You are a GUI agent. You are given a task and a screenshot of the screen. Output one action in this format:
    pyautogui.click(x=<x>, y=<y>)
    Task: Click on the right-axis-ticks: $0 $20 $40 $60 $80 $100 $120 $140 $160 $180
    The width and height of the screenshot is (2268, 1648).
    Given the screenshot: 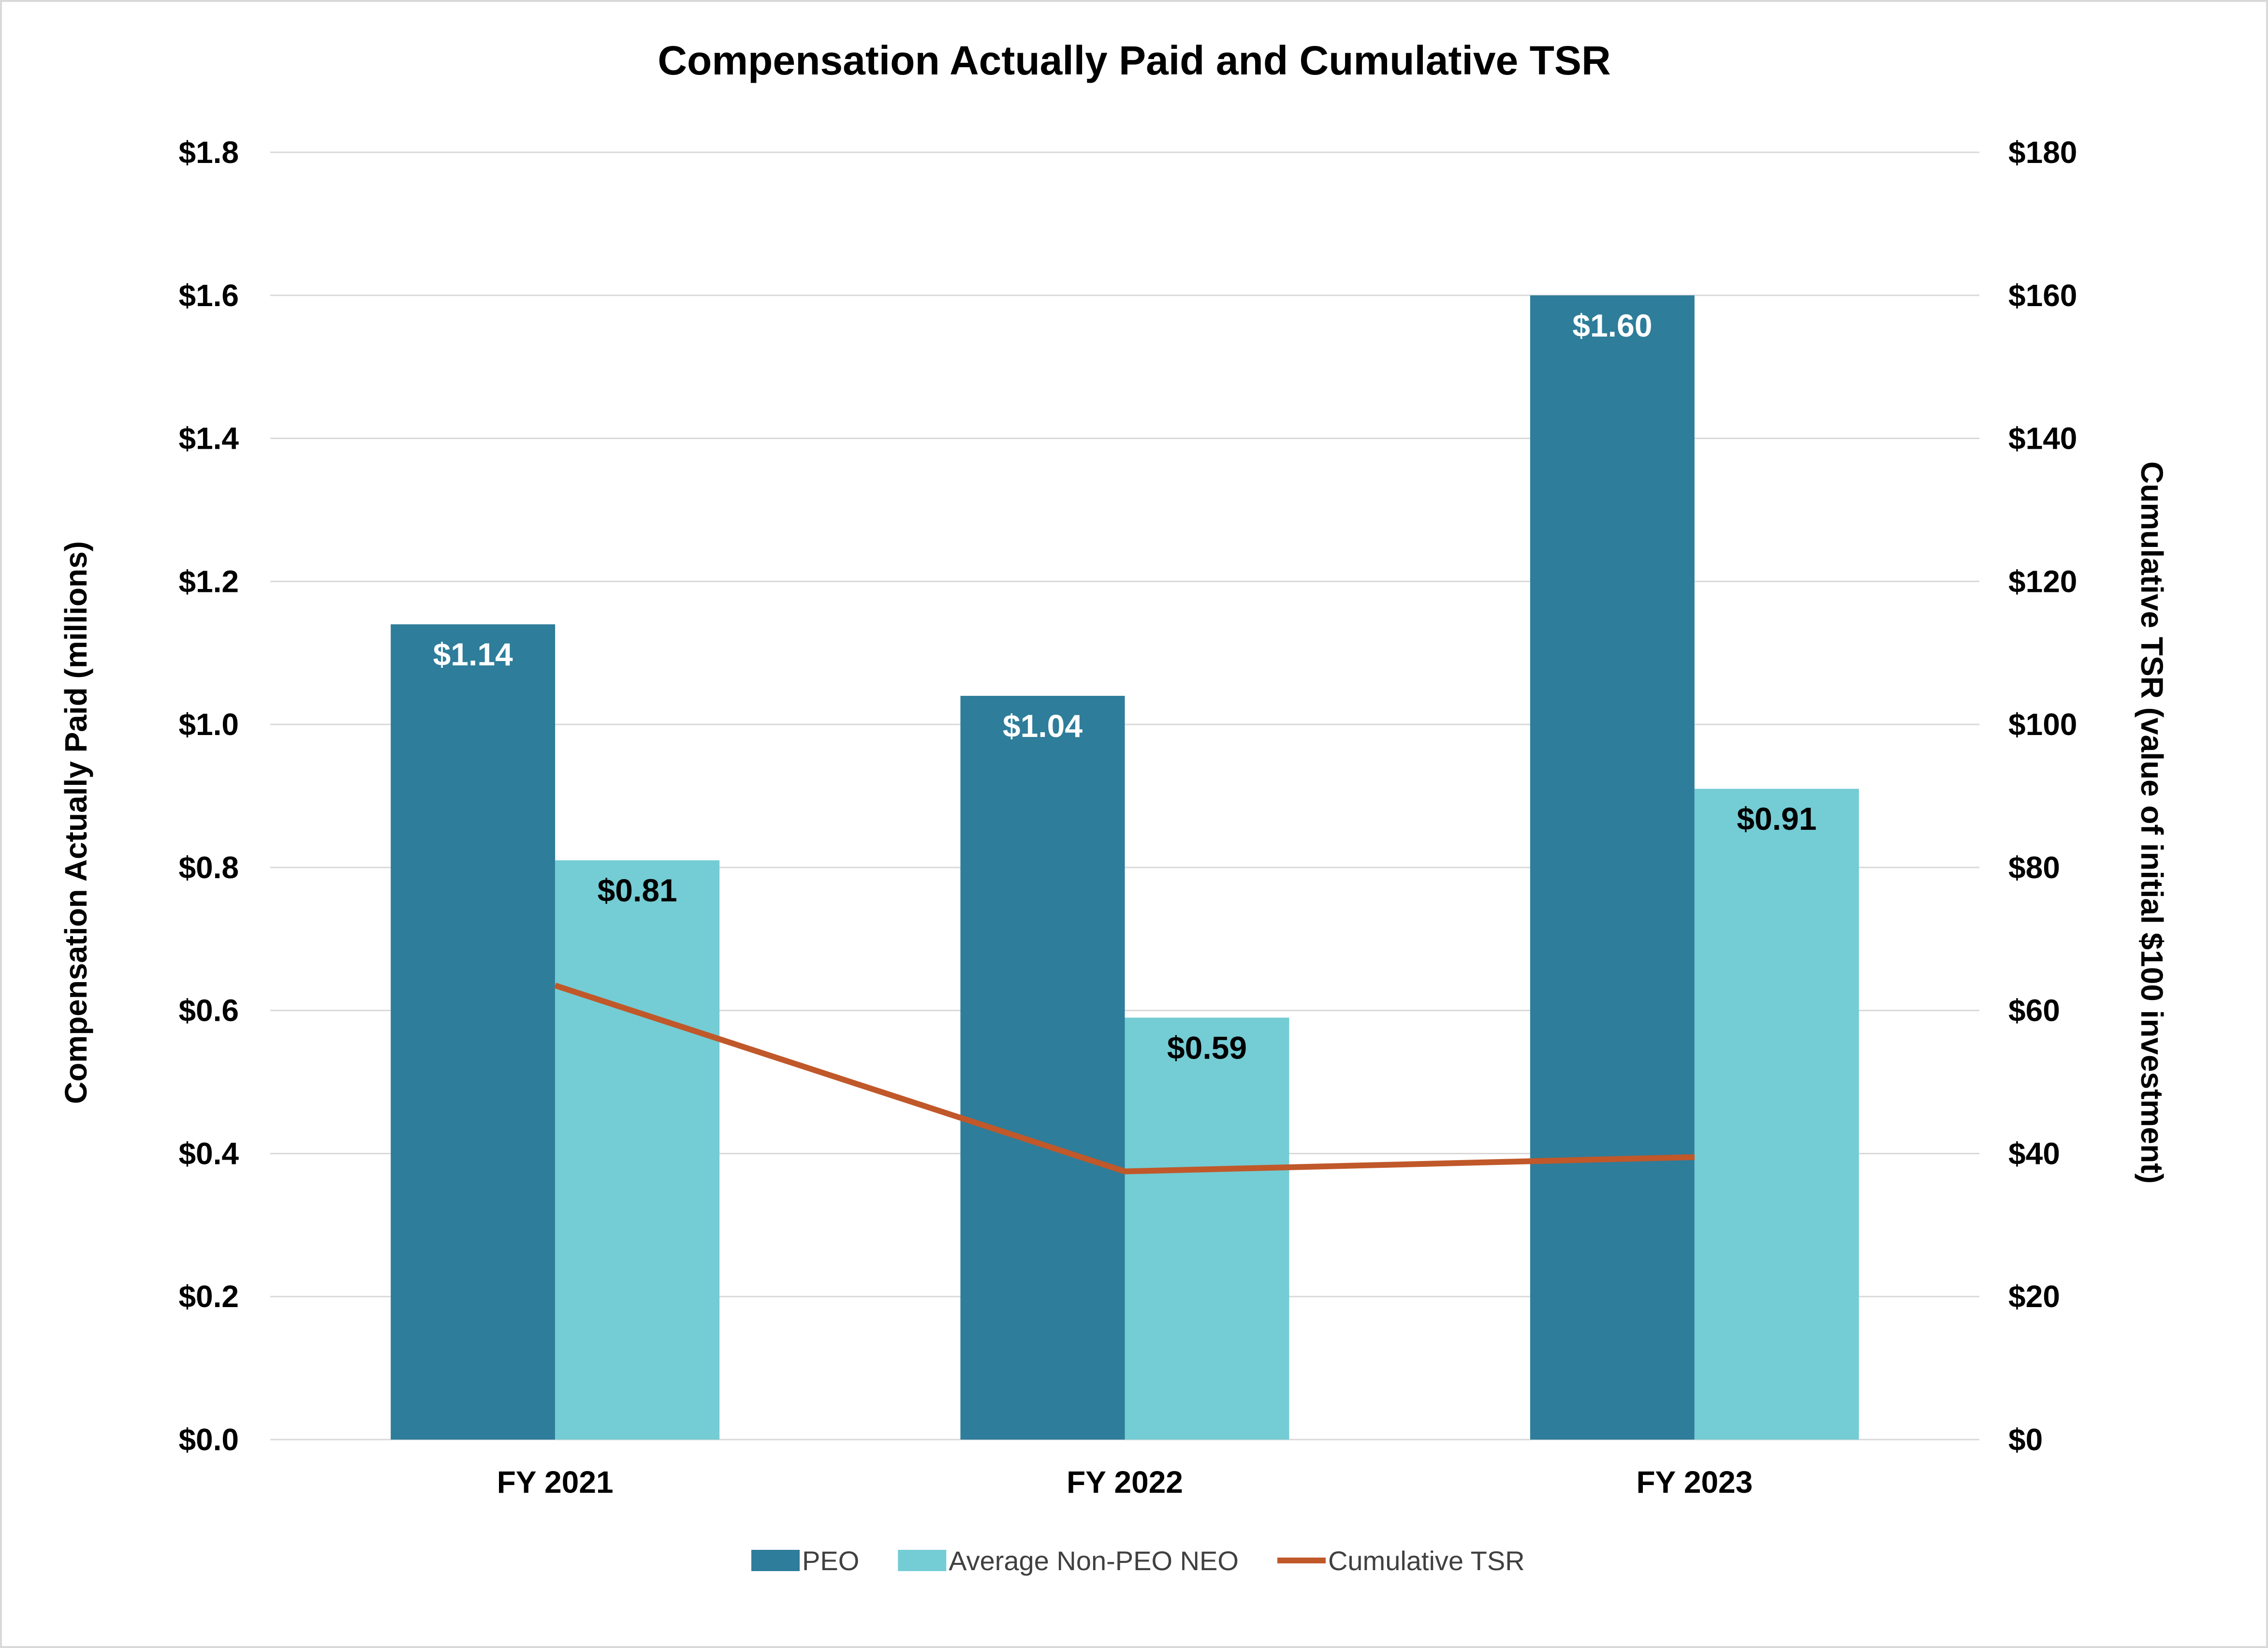 What is the action you would take?
    pyautogui.click(x=2043, y=796)
    